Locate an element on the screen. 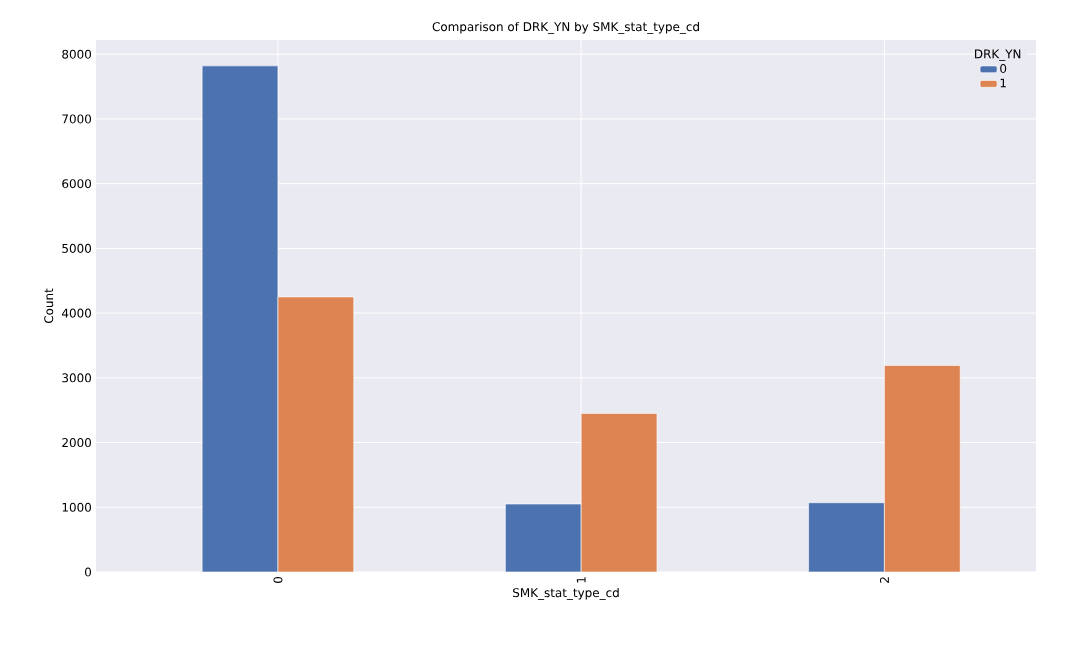 The image size is (1068, 650). chart-title: Comparison of DRK_YN by SMK_stat_type_cd is located at coordinates (565, 27).